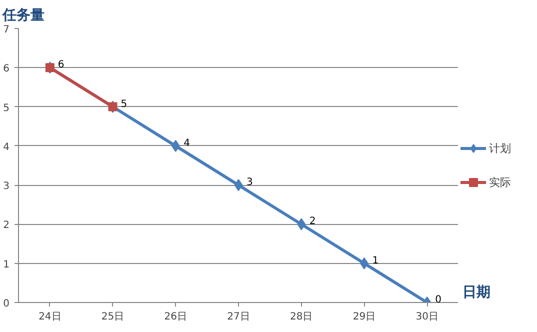 The height and width of the screenshot is (332, 537). What do you see at coordinates (312, 222) in the screenshot?
I see `data-label: 2` at bounding box center [312, 222].